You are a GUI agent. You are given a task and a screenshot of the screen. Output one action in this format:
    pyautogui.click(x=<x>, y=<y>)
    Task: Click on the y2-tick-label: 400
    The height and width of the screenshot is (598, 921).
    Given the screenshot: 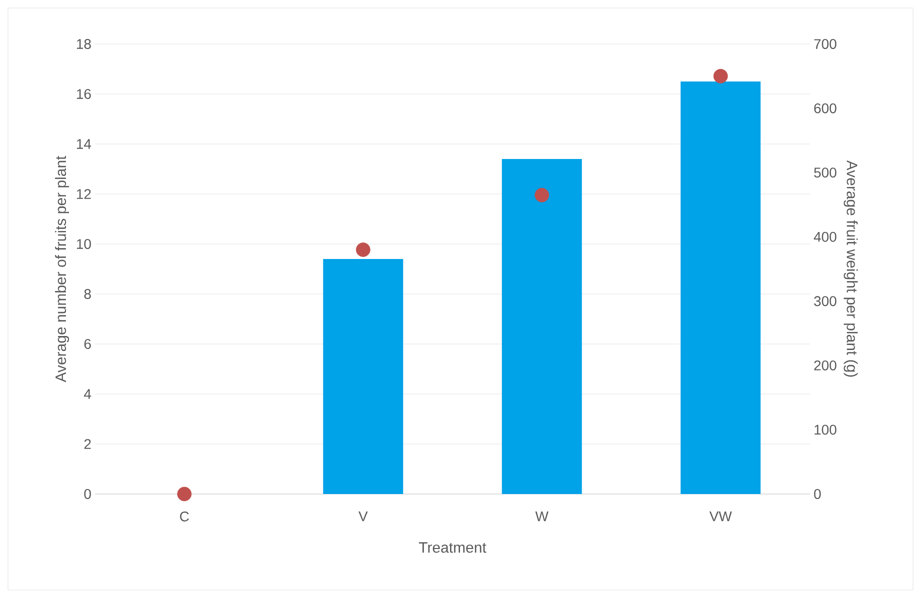 What is the action you would take?
    pyautogui.click(x=825, y=237)
    